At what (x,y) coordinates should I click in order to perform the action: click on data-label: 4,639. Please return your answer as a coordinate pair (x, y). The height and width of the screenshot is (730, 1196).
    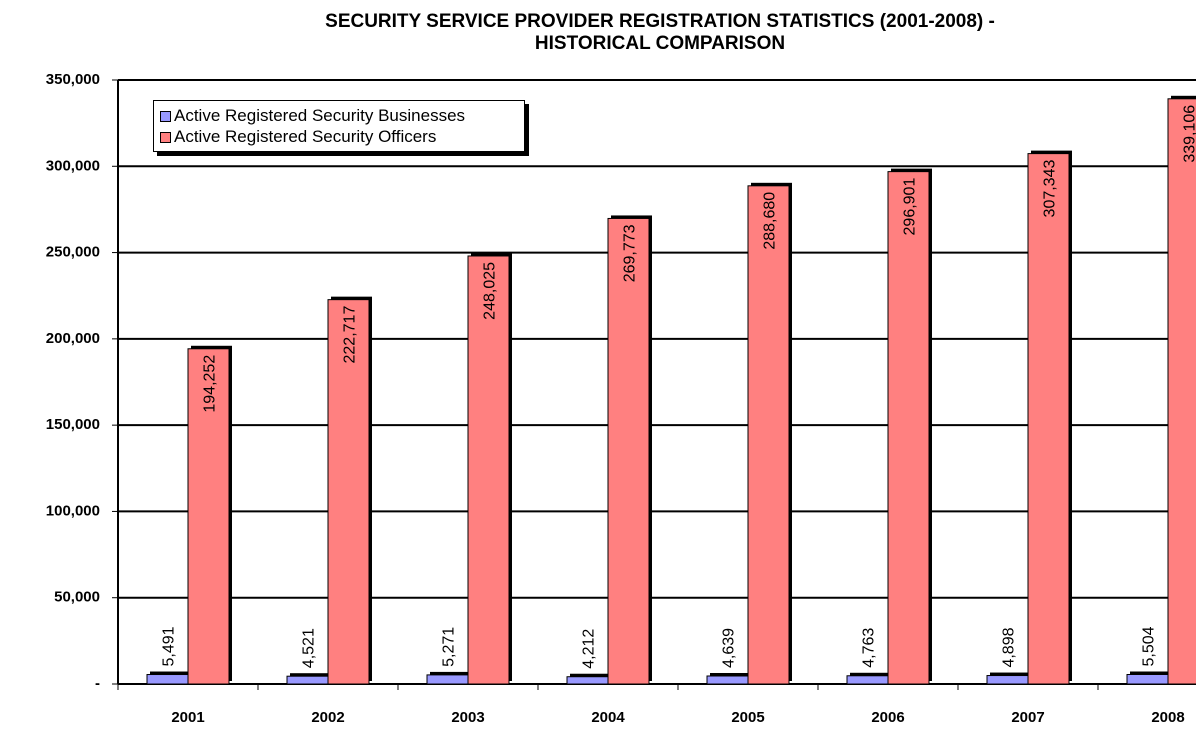
    Looking at the image, I should click on (729, 648).